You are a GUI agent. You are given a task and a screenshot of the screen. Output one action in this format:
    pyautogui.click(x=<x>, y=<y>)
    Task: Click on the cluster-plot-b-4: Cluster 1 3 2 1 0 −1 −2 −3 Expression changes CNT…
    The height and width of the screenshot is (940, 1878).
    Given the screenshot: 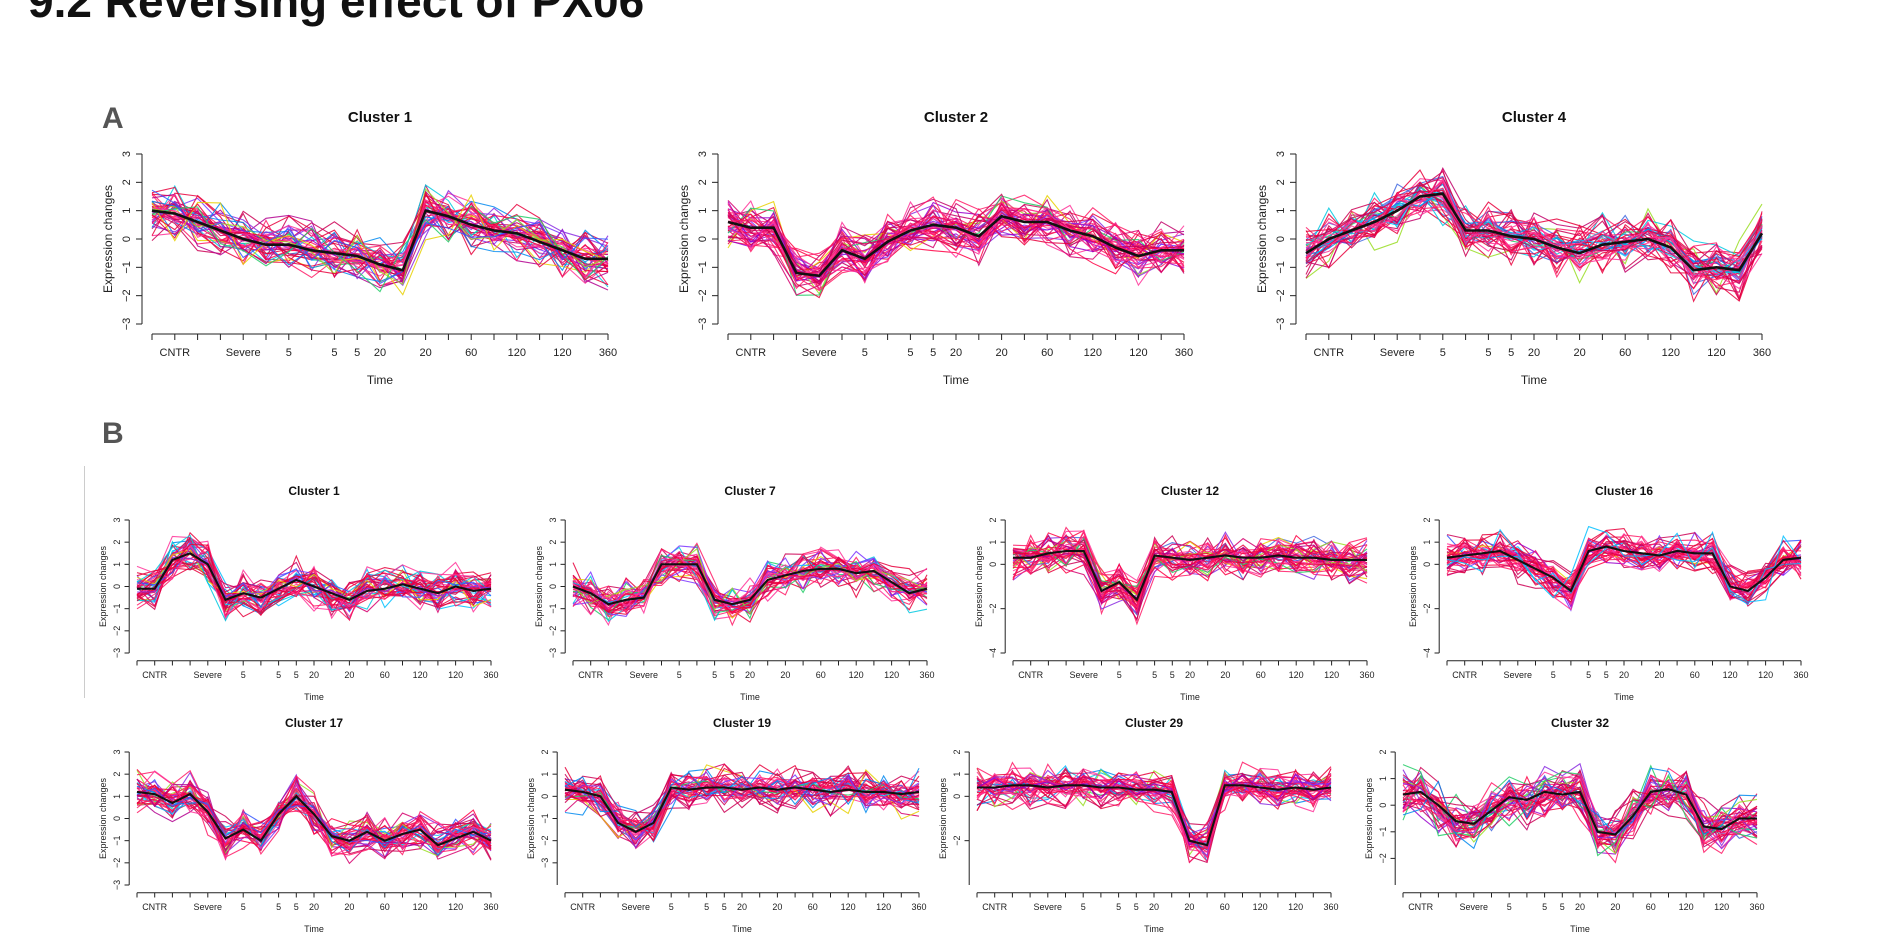 What is the action you would take?
    pyautogui.click(x=298, y=593)
    